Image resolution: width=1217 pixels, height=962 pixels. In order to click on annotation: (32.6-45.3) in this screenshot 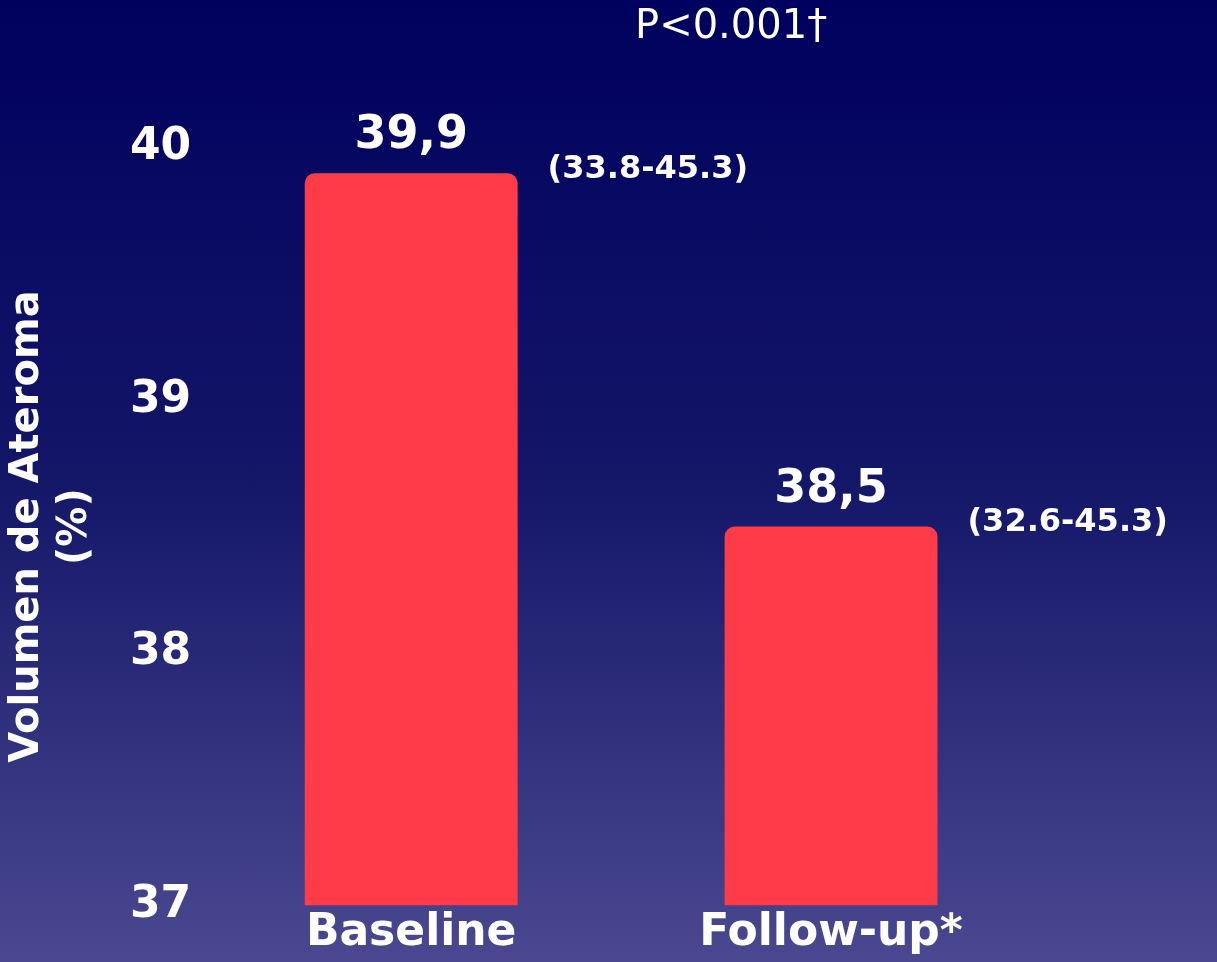, I will do `click(1067, 519)`.